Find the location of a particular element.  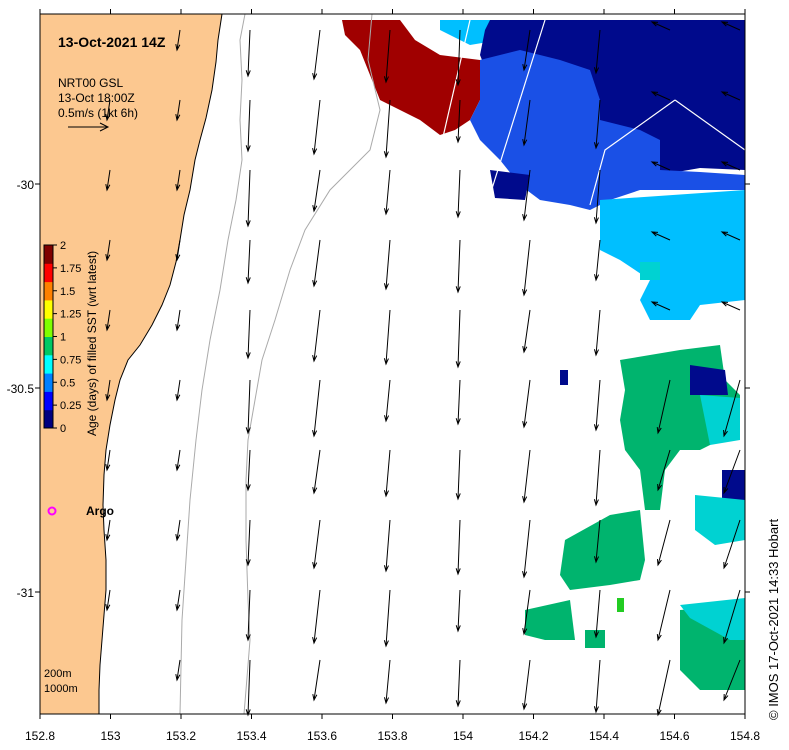

isobath-label-200m: 200m is located at coordinates (58, 674).